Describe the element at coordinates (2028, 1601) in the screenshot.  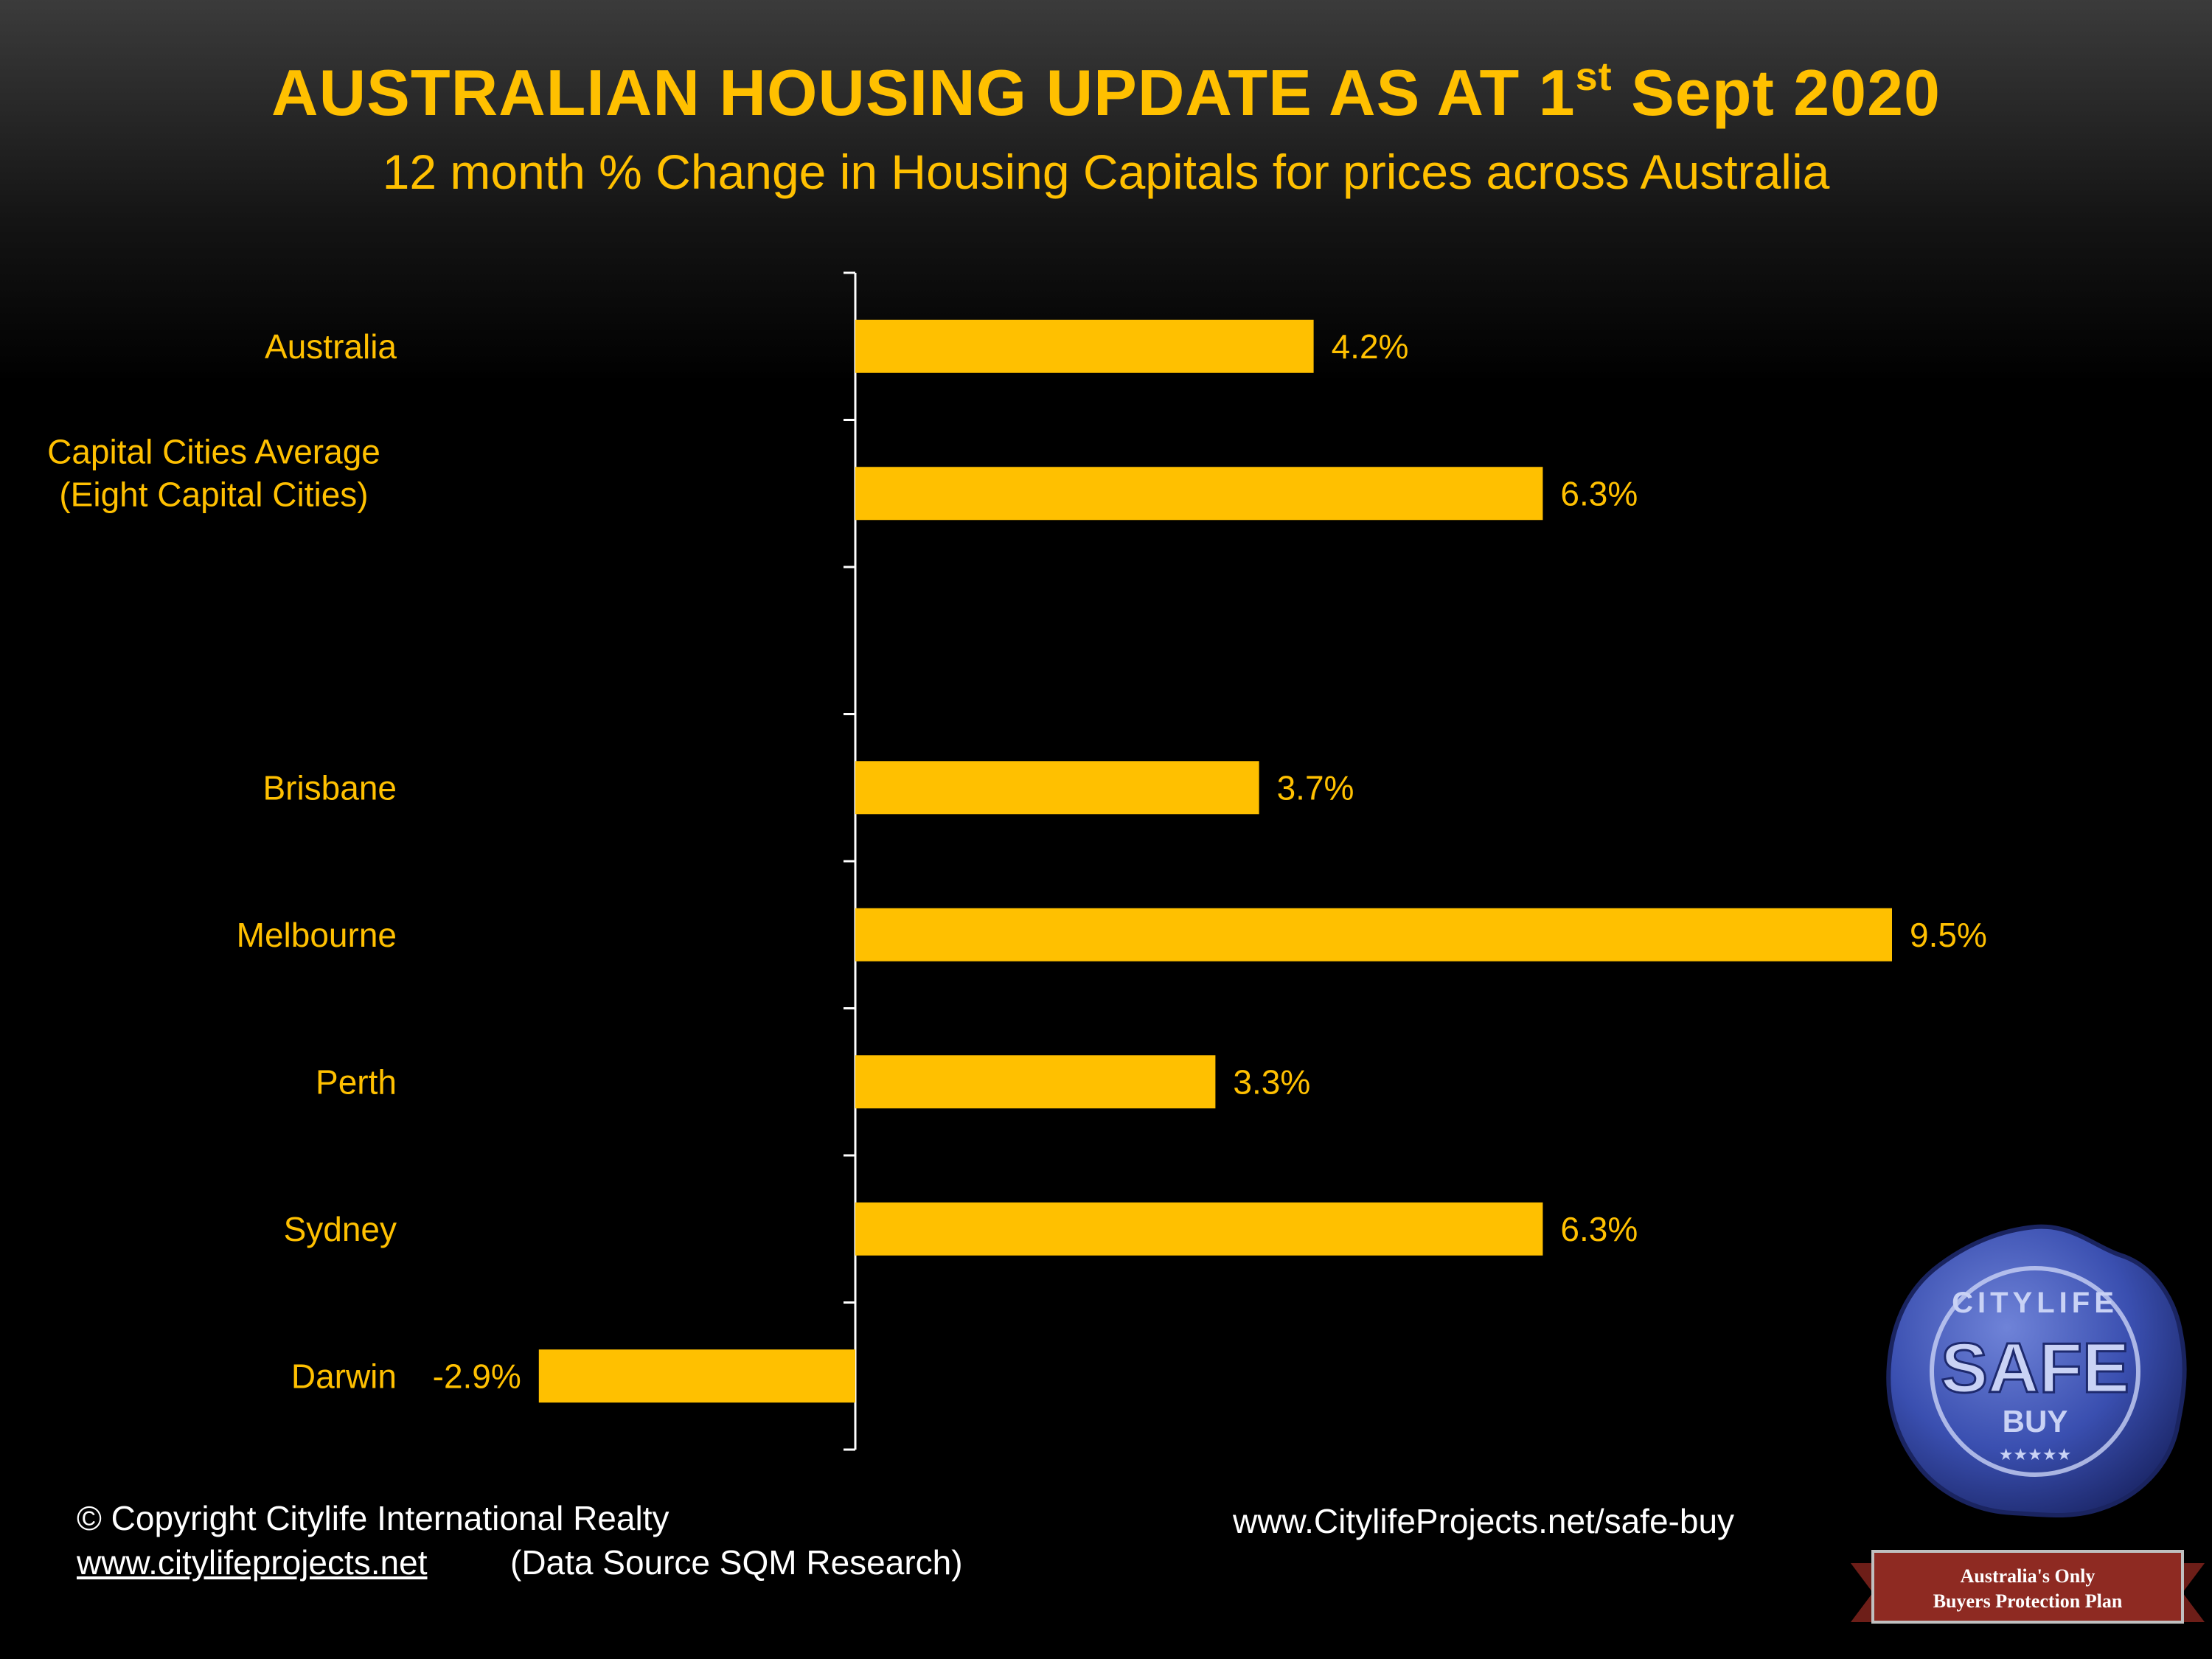
I see `ribbon-line-2: Buyers Protection Plan` at that location.